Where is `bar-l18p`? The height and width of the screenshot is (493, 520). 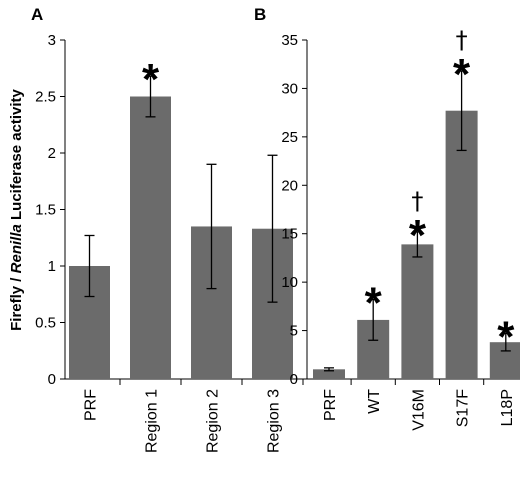
bar-l18p is located at coordinates (504, 360).